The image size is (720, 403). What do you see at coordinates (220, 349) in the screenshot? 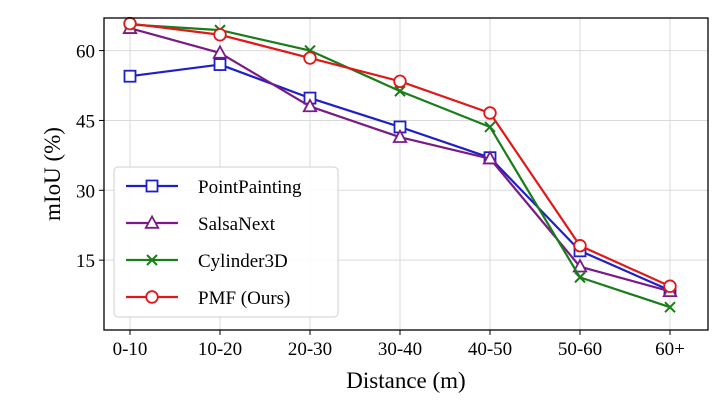
I see `x-tick-label: 10-20` at bounding box center [220, 349].